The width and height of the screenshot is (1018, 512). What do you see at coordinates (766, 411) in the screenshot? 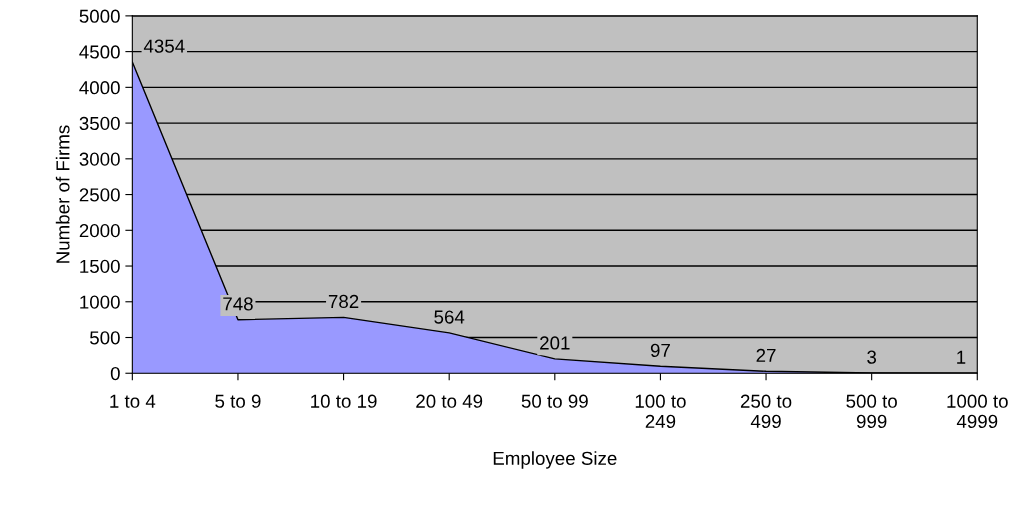
I see `x-tick-label: 250 to 499` at bounding box center [766, 411].